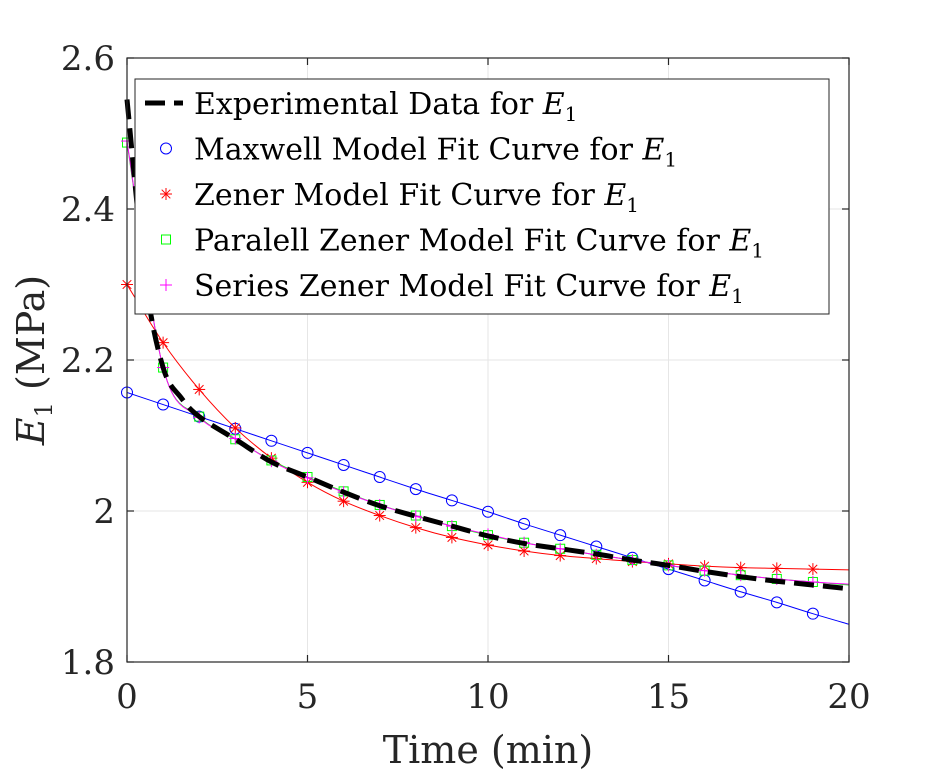  I want to click on legend-item: Maxwell Model Fit Curve for E1, so click(418, 152).